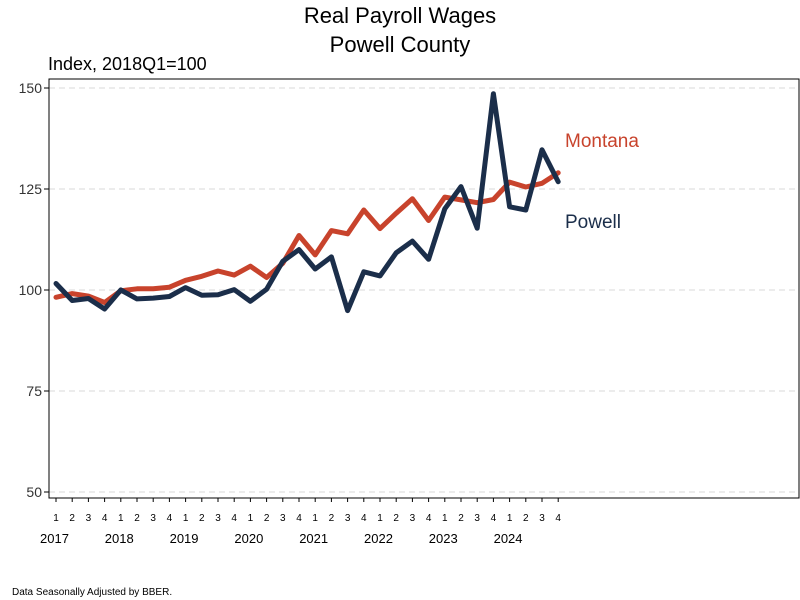 The width and height of the screenshot is (800, 600). What do you see at coordinates (602, 141) in the screenshot?
I see `series-label-montana: Montana` at bounding box center [602, 141].